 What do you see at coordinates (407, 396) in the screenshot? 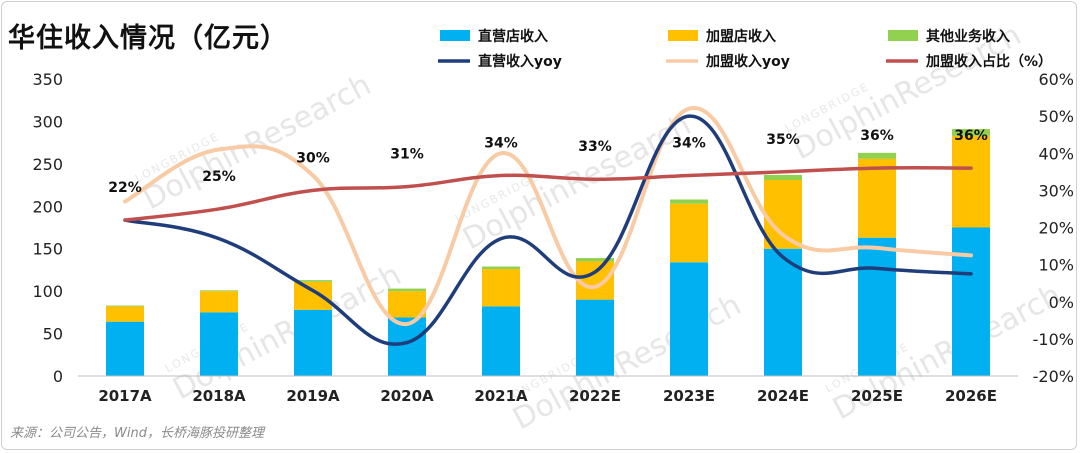
I see `x-tick-label: 2020A` at bounding box center [407, 396].